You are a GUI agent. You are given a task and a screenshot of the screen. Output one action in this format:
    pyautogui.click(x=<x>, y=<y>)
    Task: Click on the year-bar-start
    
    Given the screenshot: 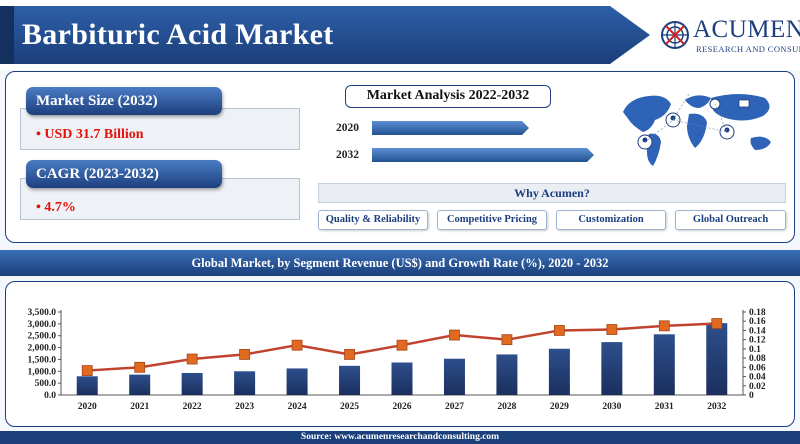 What is the action you would take?
    pyautogui.click(x=450, y=128)
    